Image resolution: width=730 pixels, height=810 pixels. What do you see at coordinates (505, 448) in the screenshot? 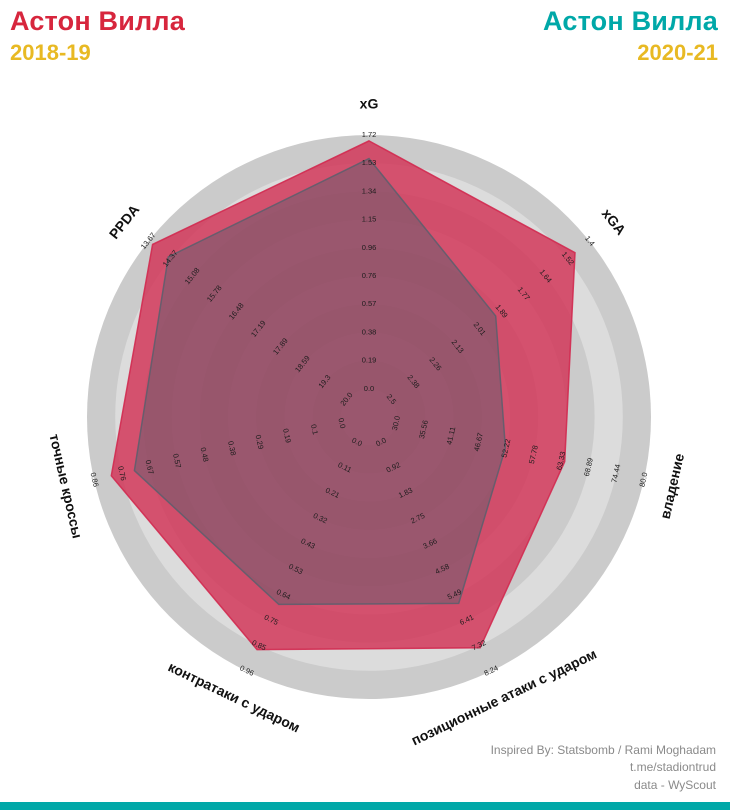
I see `tick-label: 52.22` at bounding box center [505, 448].